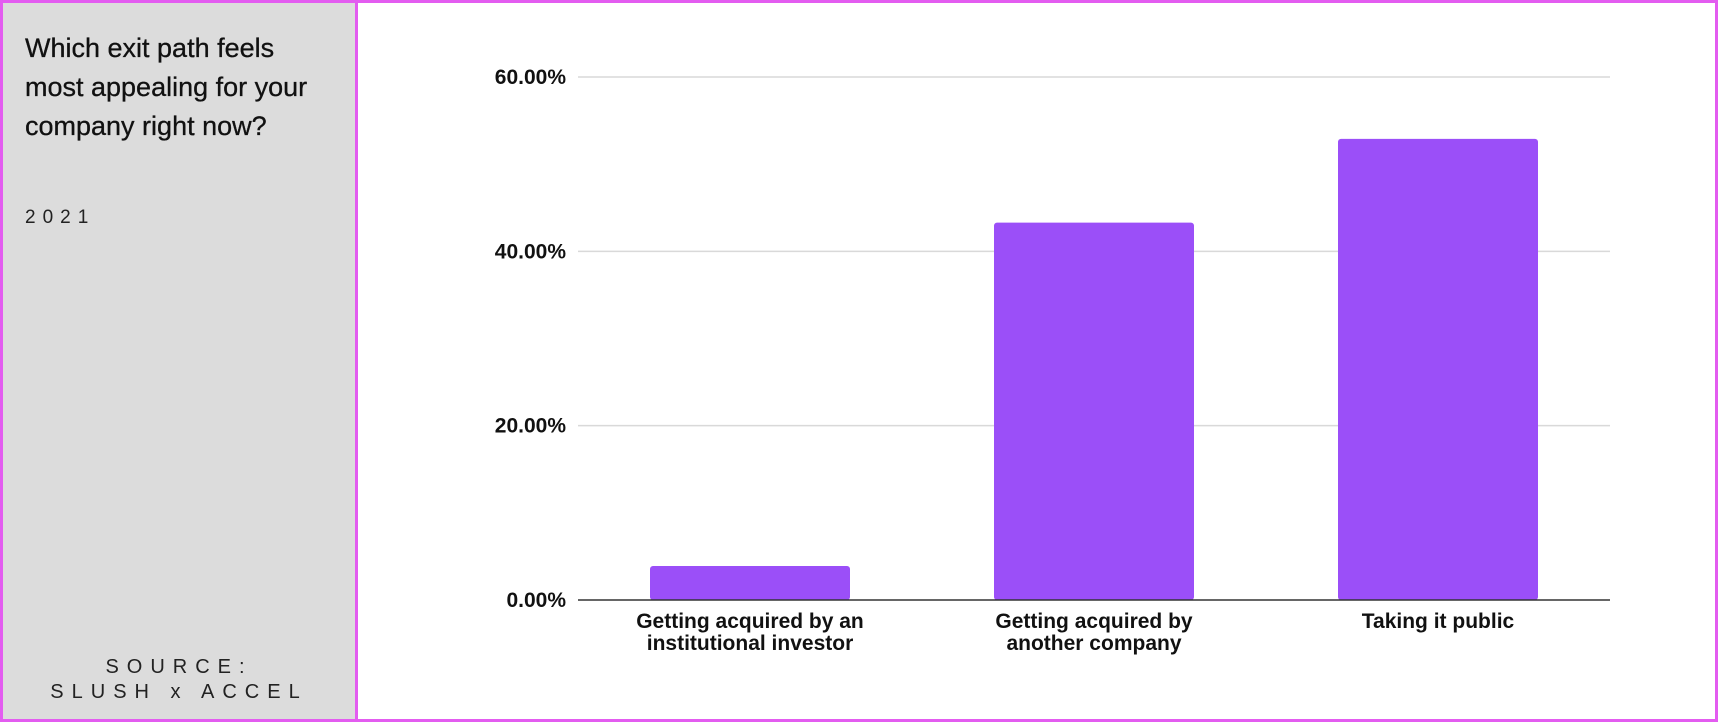 The image size is (1718, 722). What do you see at coordinates (179, 680) in the screenshot?
I see `source-credit: SOURCE: SLUSH x ACCEL` at bounding box center [179, 680].